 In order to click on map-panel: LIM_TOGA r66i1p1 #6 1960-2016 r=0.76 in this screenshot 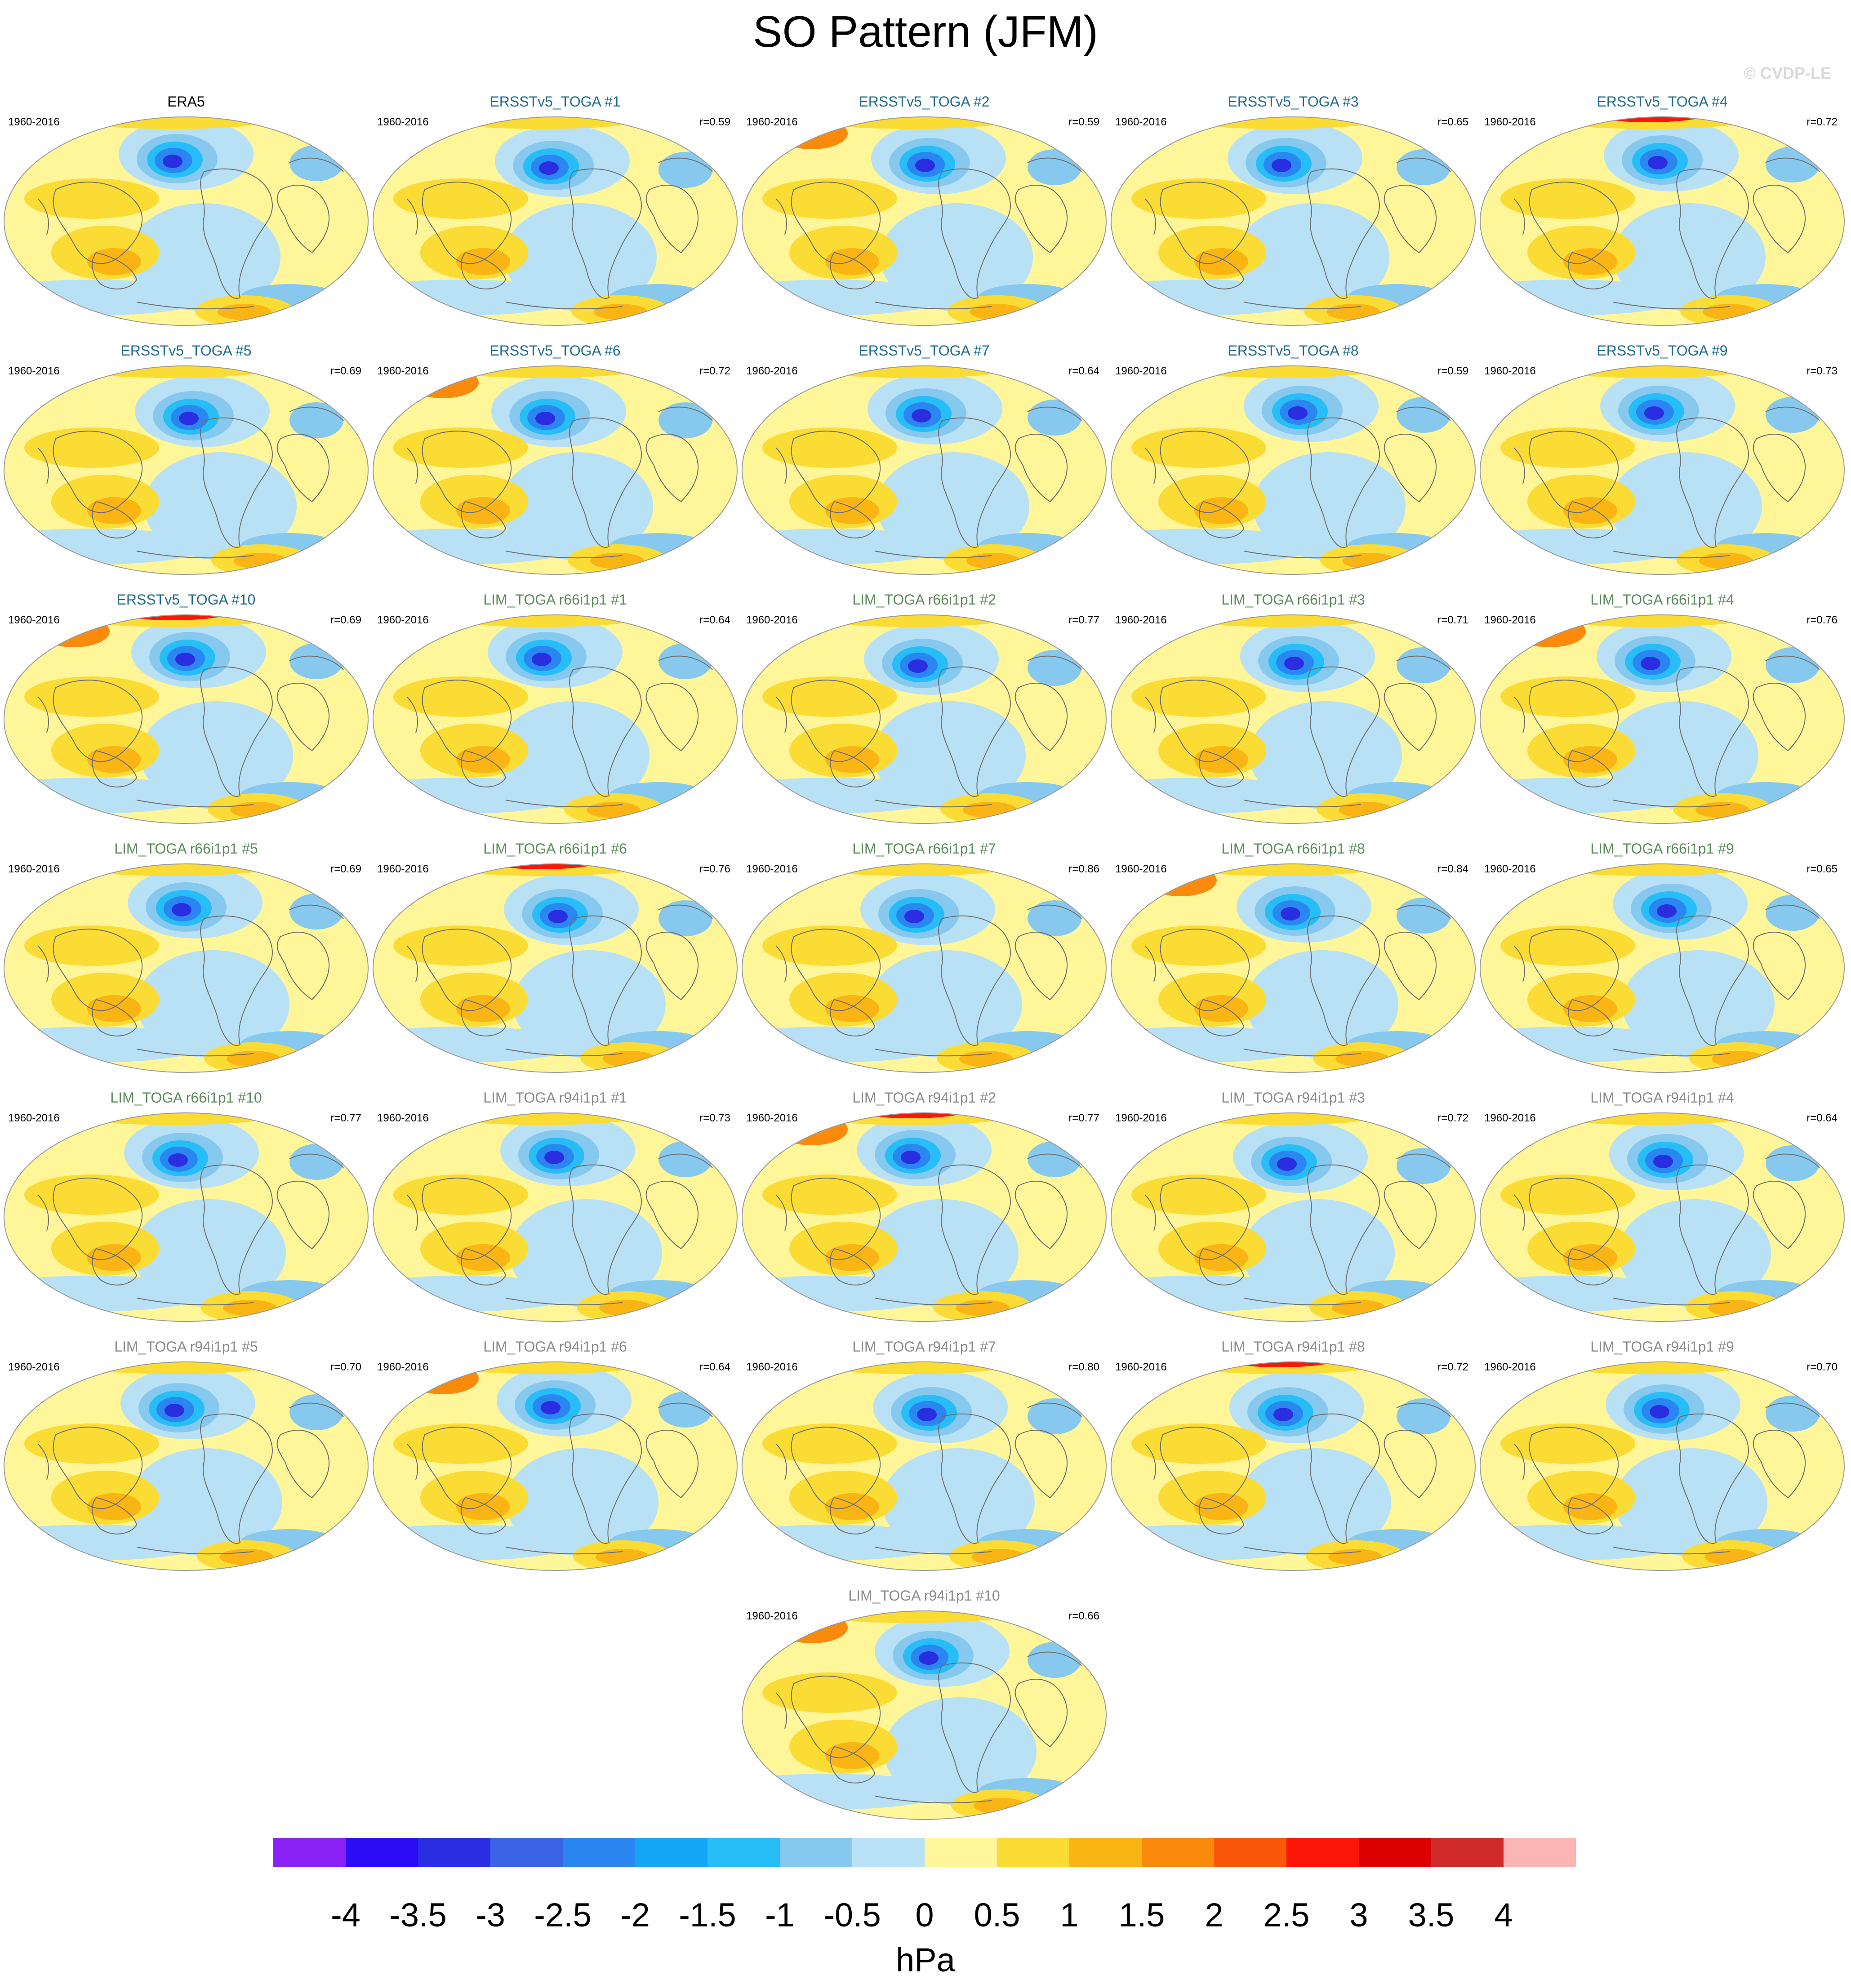, I will do `click(555, 957)`.